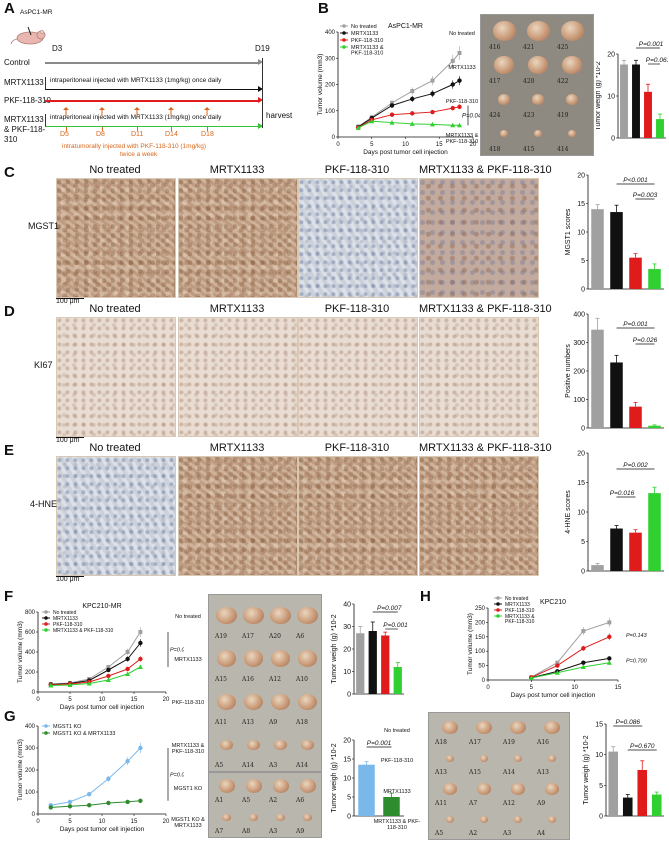  What do you see at coordinates (568, 231) in the screenshot?
I see `y-axis-label: MGST1 scores` at bounding box center [568, 231].